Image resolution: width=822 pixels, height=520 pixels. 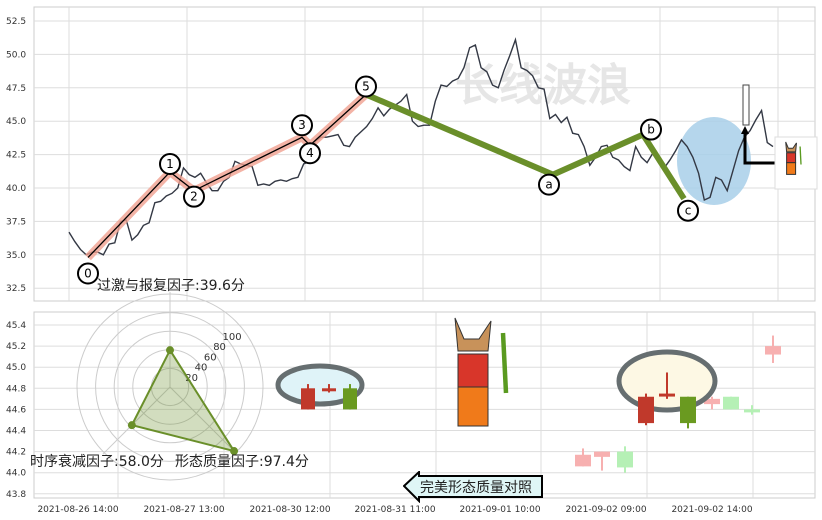 What do you see at coordinates (394, 510) in the screenshot?
I see `x-tick-label: 2021-08-31 11:00` at bounding box center [394, 510].